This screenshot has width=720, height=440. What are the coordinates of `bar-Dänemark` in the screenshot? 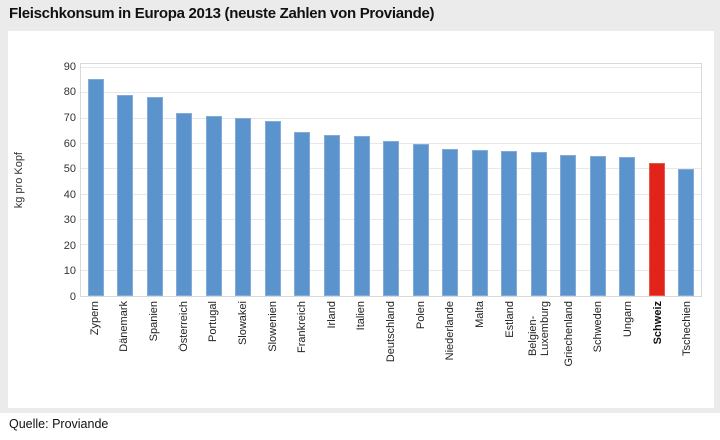 It's located at (125, 195).